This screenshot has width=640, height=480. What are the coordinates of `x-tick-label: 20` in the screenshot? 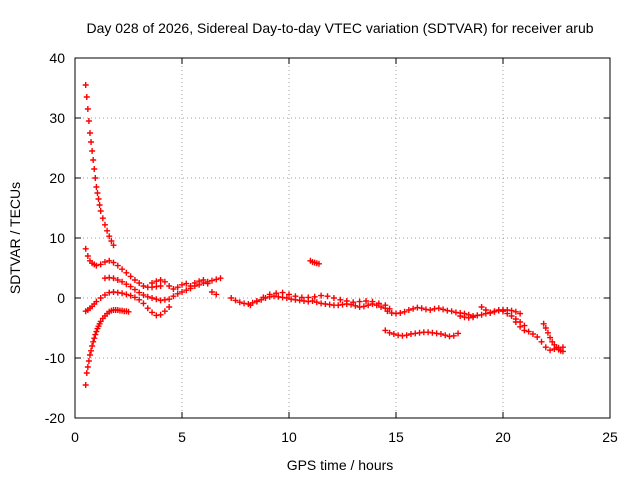 It's located at (503, 437).